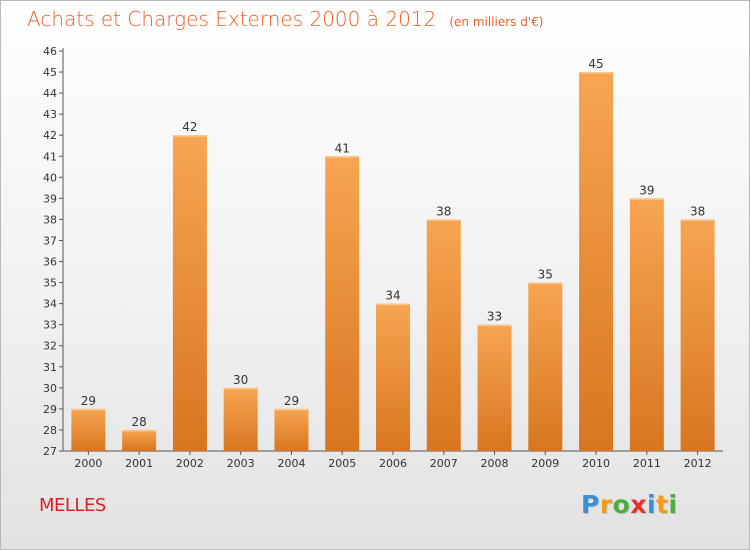 The height and width of the screenshot is (550, 750). Describe the element at coordinates (596, 261) in the screenshot. I see `bar-2010` at that location.